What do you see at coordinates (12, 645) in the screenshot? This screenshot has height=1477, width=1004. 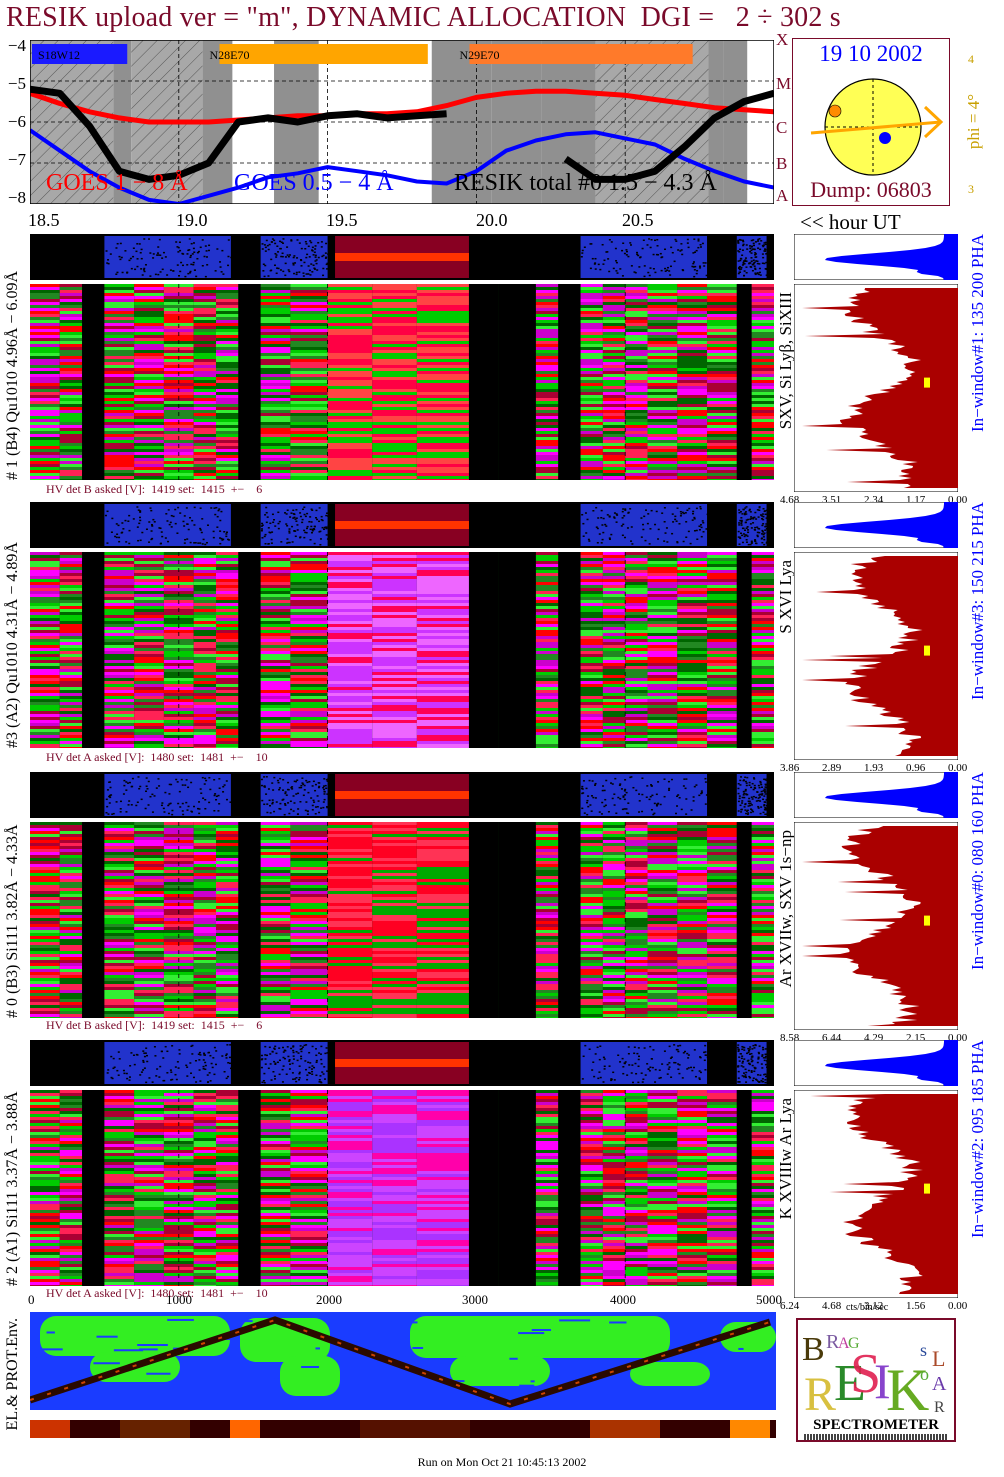 I see `channel-label: #3 (A2) Qu1010 4.31Å − 4.89Å` at bounding box center [12, 645].